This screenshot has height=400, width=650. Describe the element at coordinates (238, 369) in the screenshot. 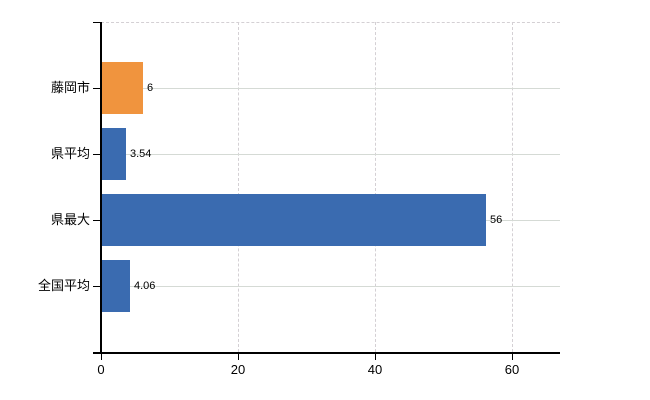

I see `x-tick-label: 20` at that location.